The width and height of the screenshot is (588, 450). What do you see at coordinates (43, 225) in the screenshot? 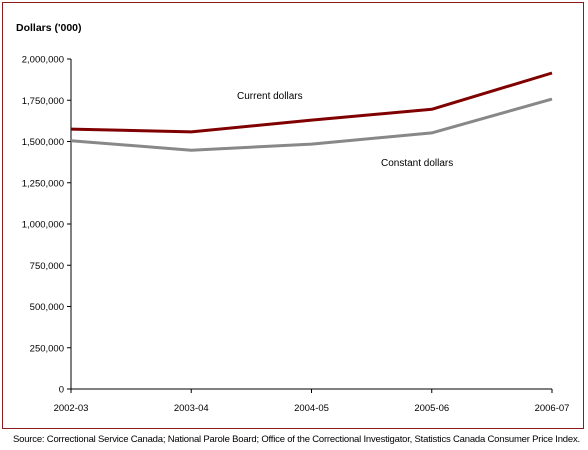
I see `y-tick-label: 1,000,000` at bounding box center [43, 225].